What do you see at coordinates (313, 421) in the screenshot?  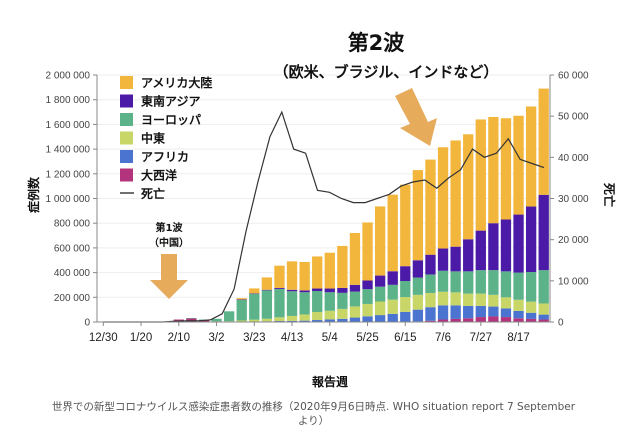 I see `caption-line-2: より）` at bounding box center [313, 421].